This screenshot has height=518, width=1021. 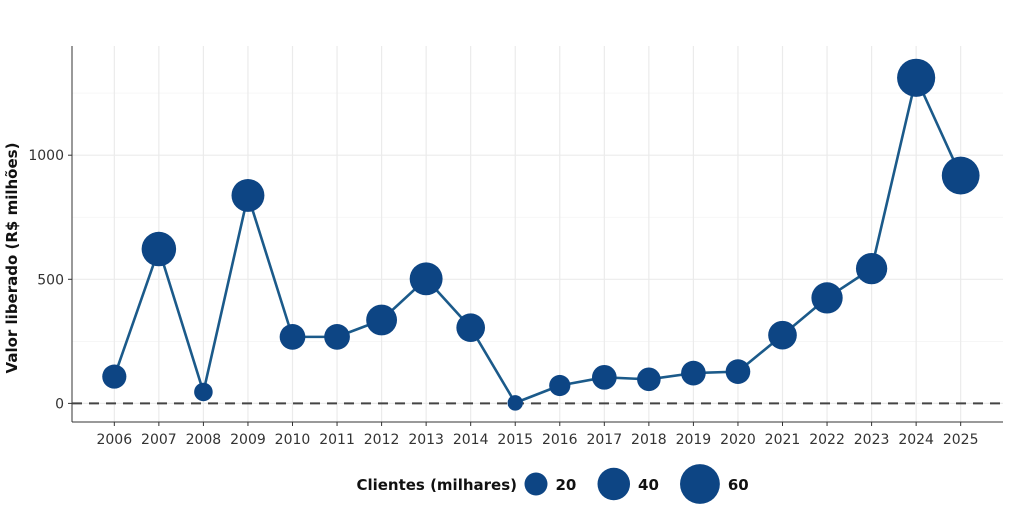 What do you see at coordinates (114, 440) in the screenshot?
I see `x-tick-label: 2006` at bounding box center [114, 440].